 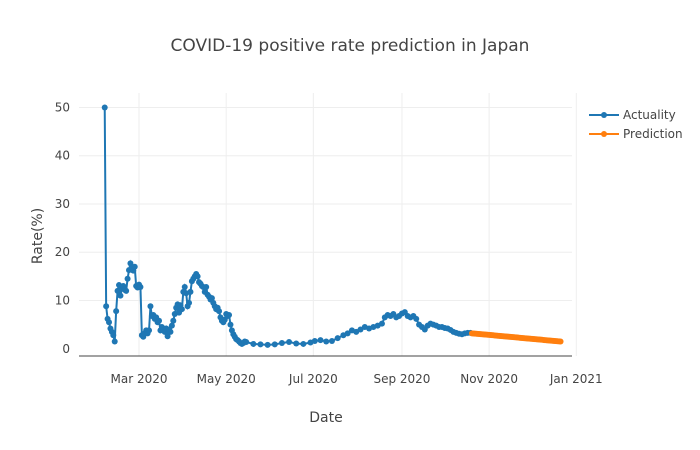 I want to click on legend-item-prediction: Prediction, so click(x=636, y=134).